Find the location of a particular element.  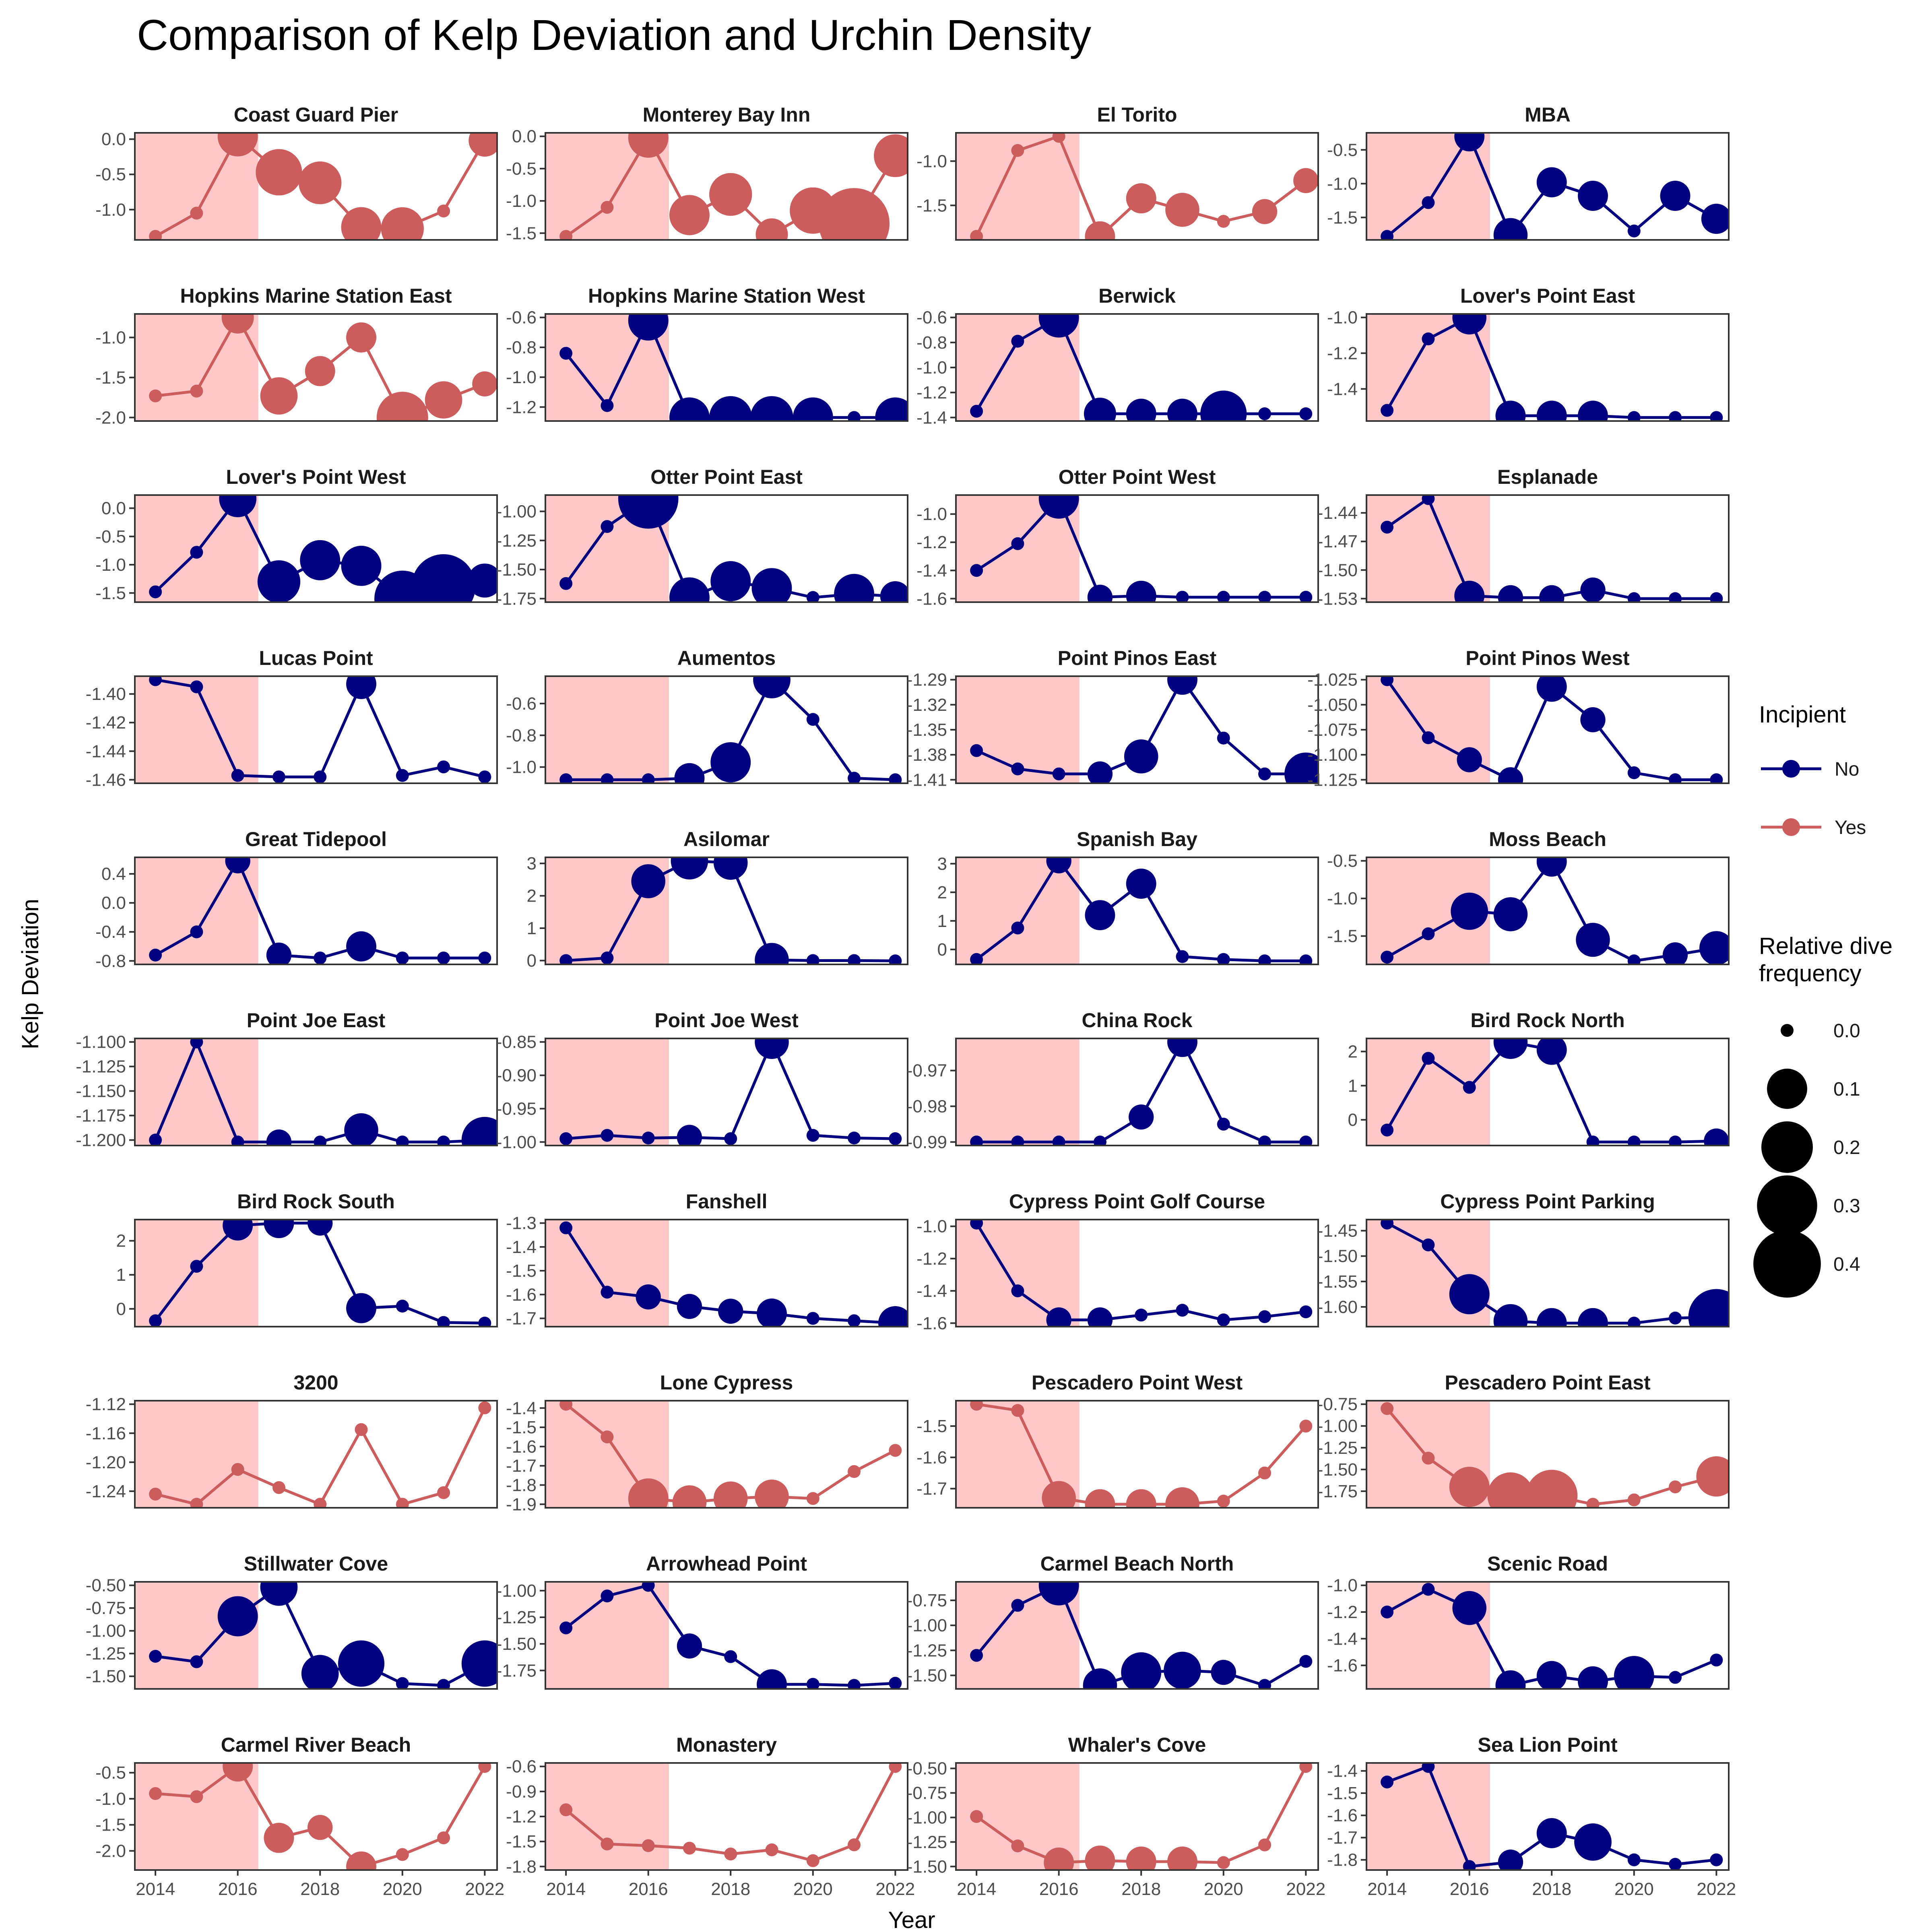

panel-spanish-bay: Spanish Bay 3 2 1 0 is located at coordinates (1128, 896).